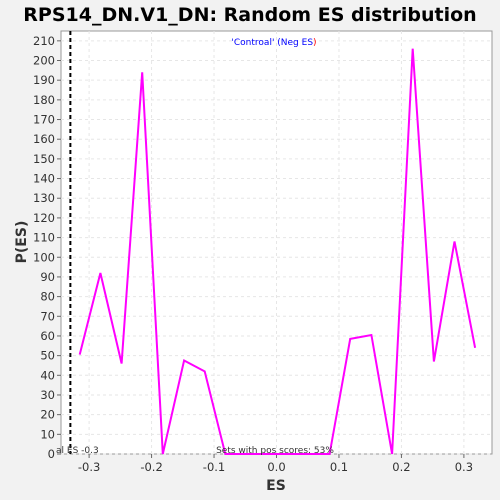  I want to click on pos-scores-label: Sets with pos scores: 53%, so click(275, 451).